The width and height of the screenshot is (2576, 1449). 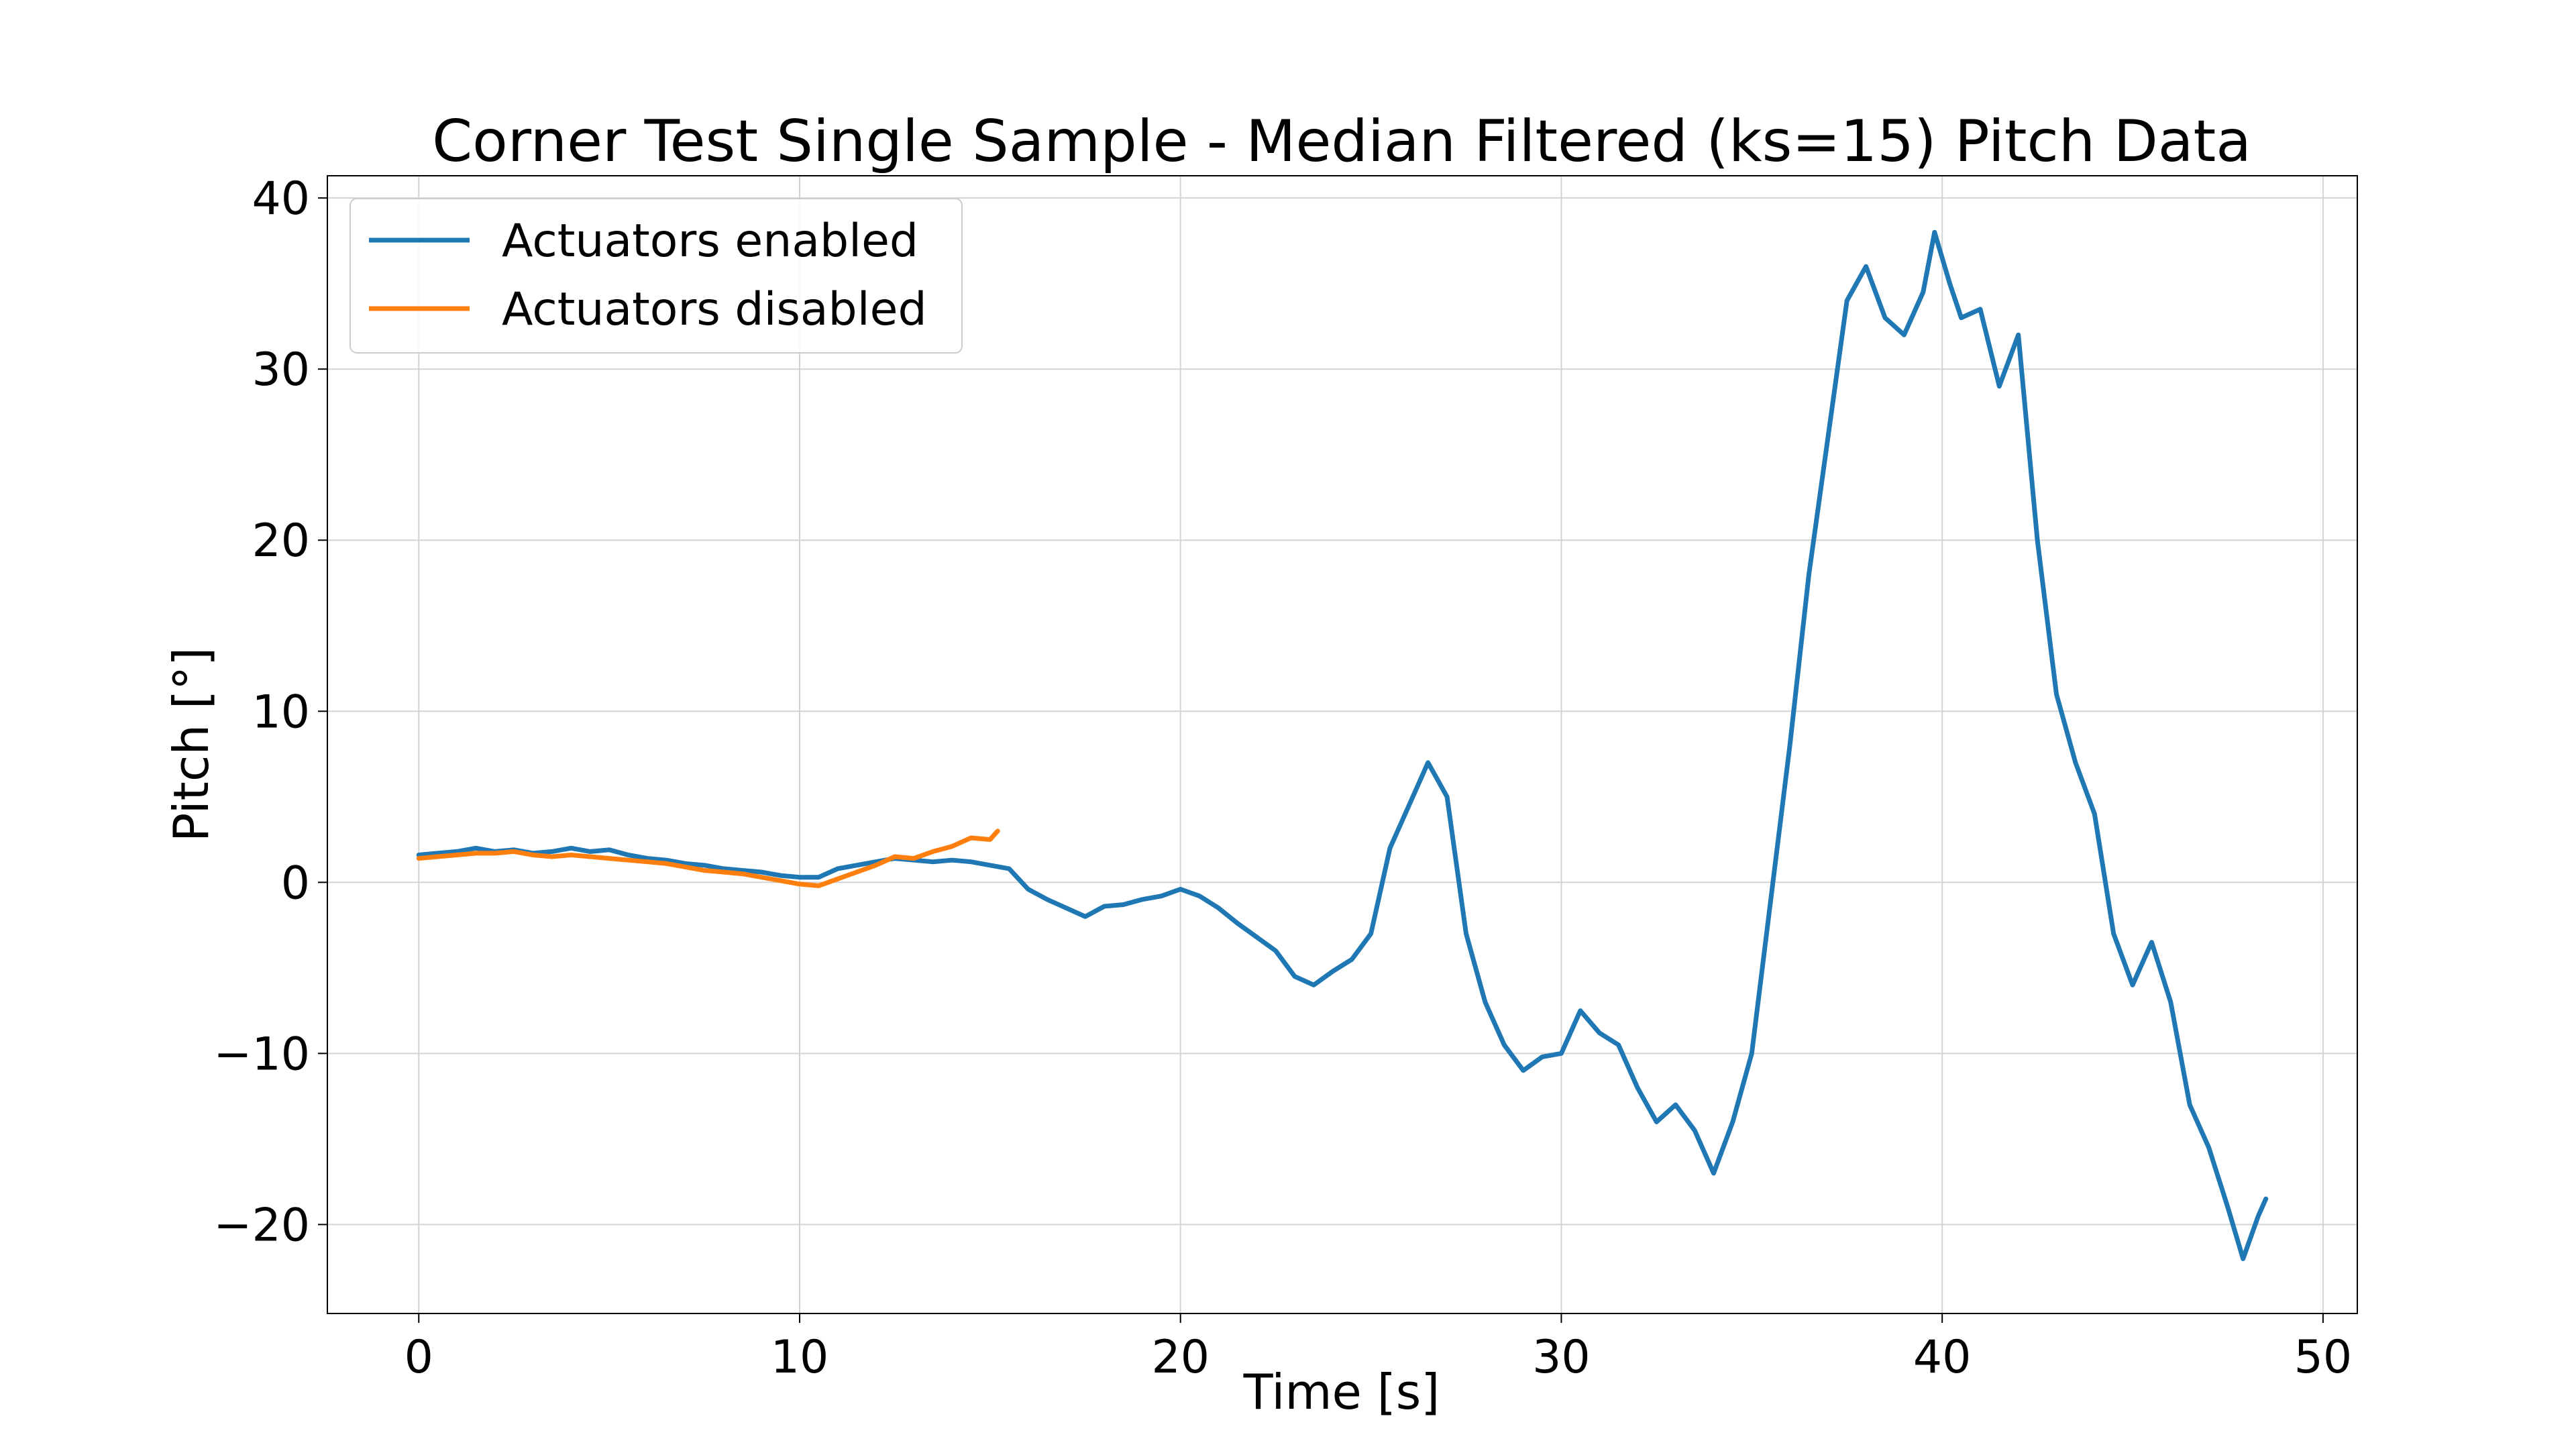 I want to click on y-tick-label: 10, so click(x=281, y=712).